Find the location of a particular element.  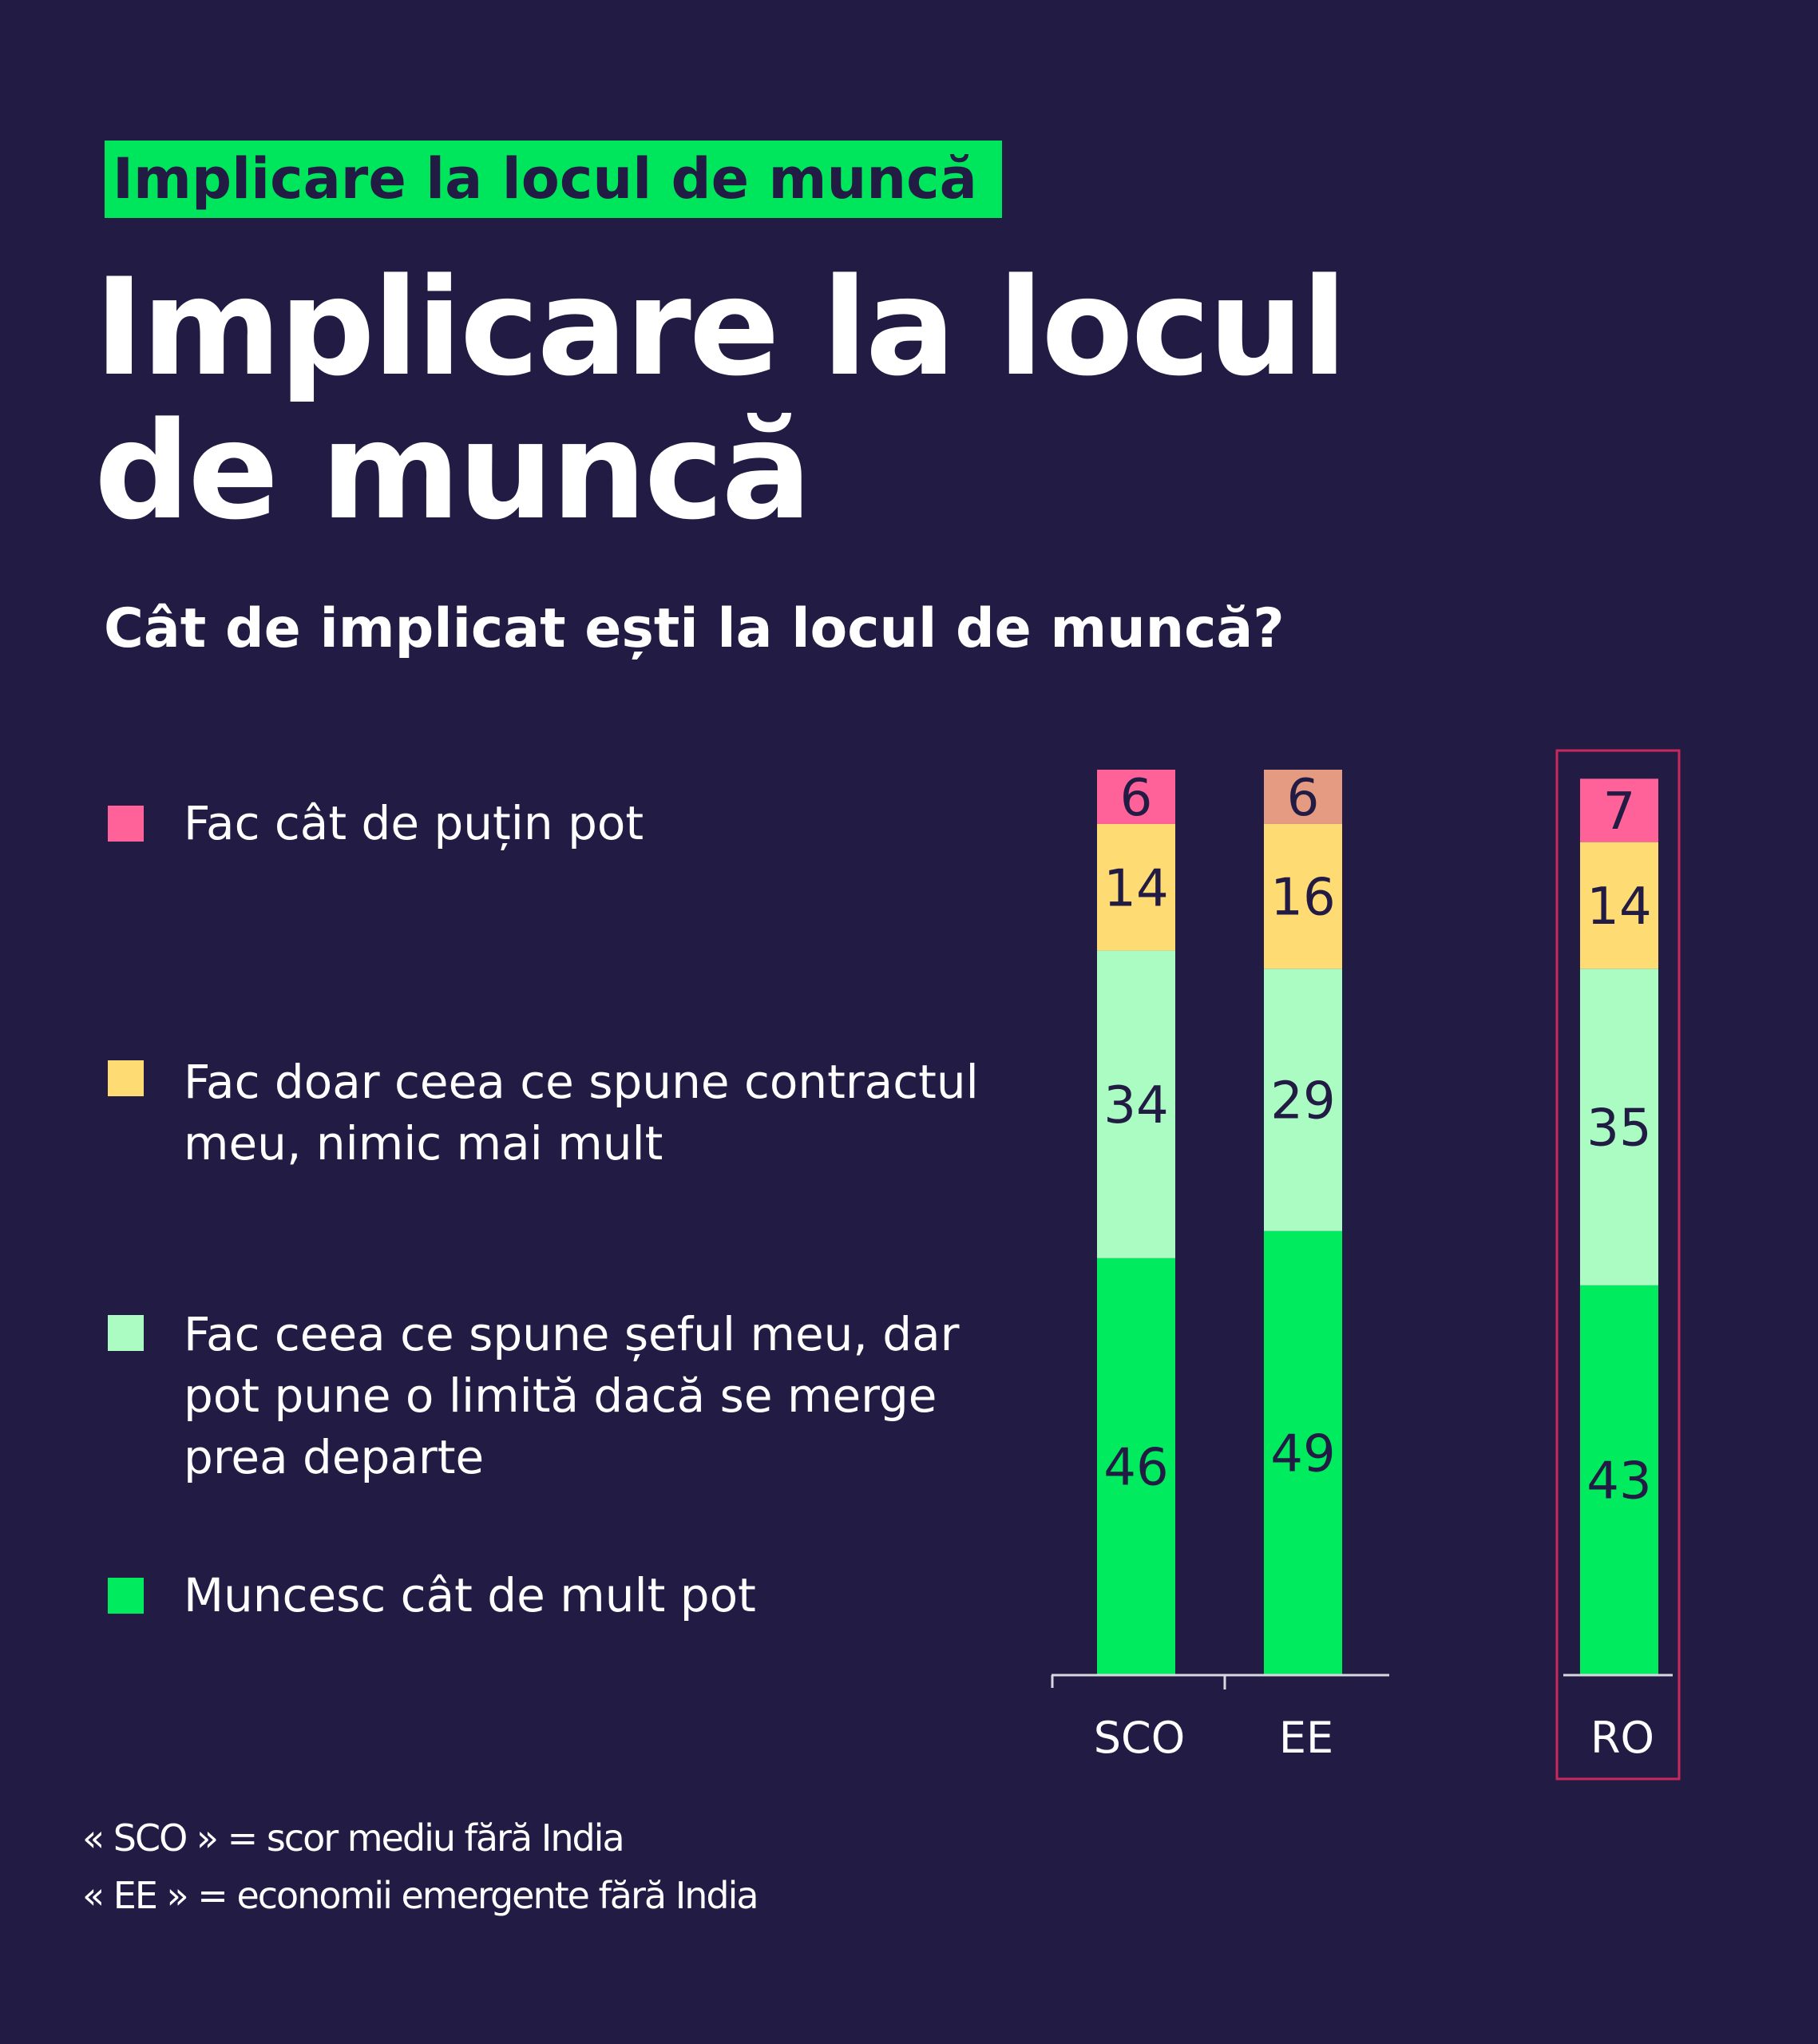

title-line-2: de muncă is located at coordinates (453, 471).